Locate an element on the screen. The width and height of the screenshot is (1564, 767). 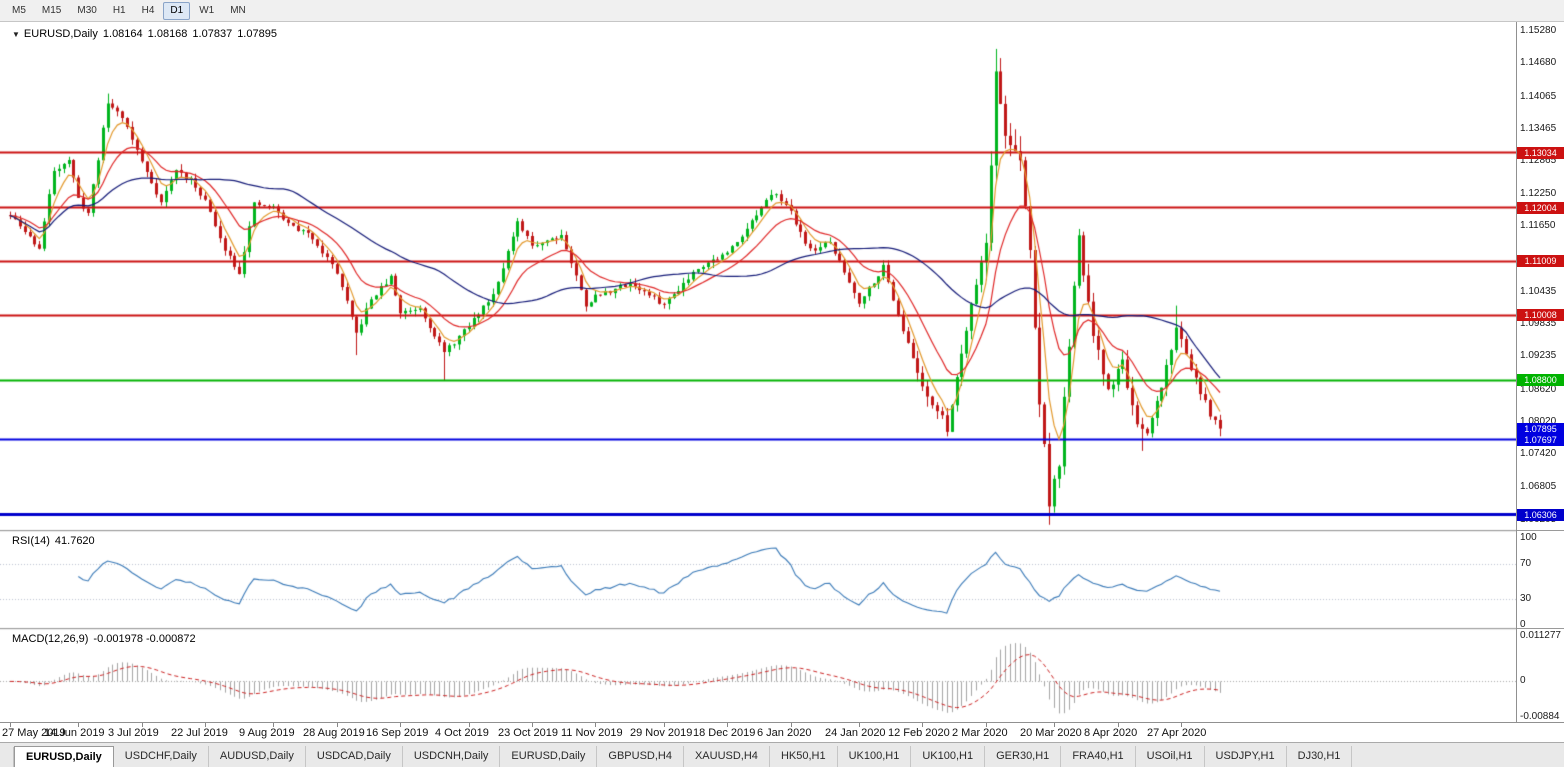
chart-tab-9-uk100-h1: UK100,H1 is located at coordinates (875, 756).